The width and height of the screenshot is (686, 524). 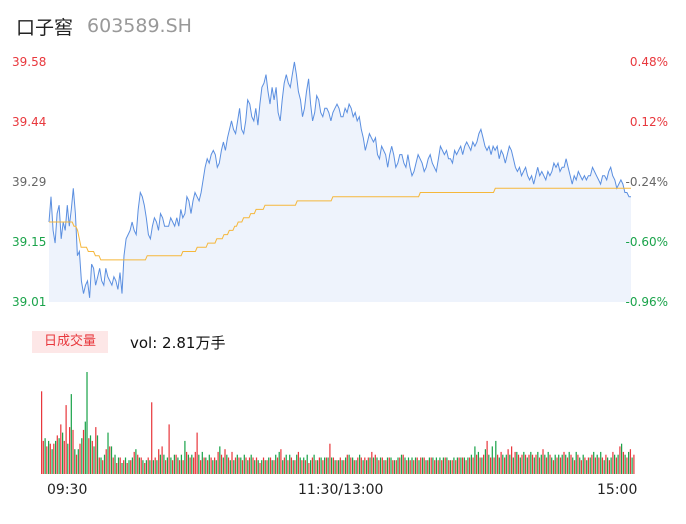 I want to click on y-tick-left-2: 39.29, so click(x=29, y=182).